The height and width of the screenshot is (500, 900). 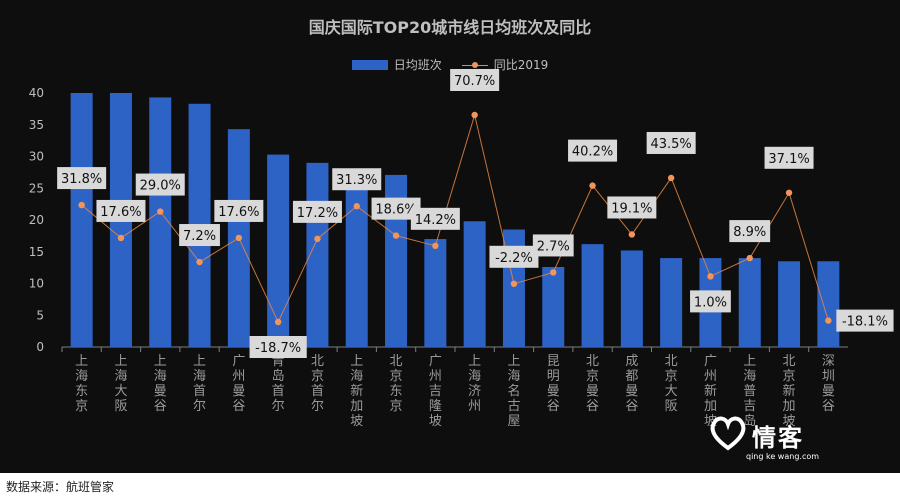 What do you see at coordinates (120, 406) in the screenshot?
I see `x-tick-char: 阪` at bounding box center [120, 406].